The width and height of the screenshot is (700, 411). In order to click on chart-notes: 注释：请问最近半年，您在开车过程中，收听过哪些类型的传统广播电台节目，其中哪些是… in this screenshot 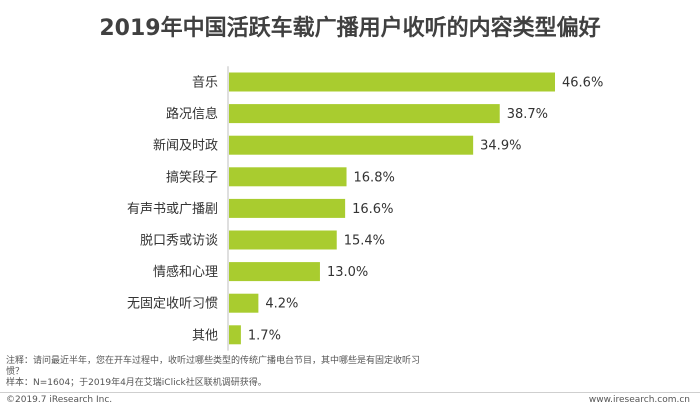, I will do `click(216, 372)`.